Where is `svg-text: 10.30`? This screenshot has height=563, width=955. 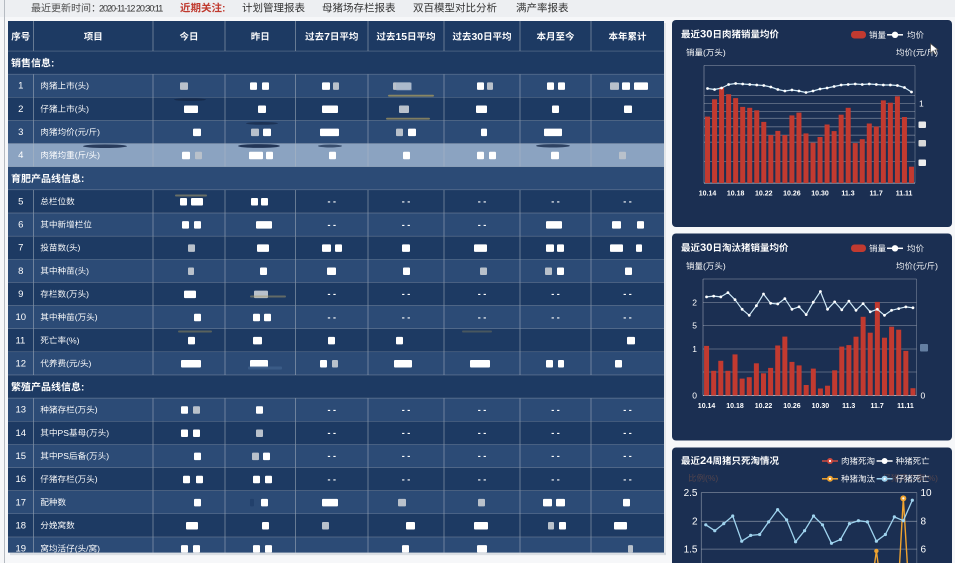
svg-text: 10.30 is located at coordinates (820, 194).